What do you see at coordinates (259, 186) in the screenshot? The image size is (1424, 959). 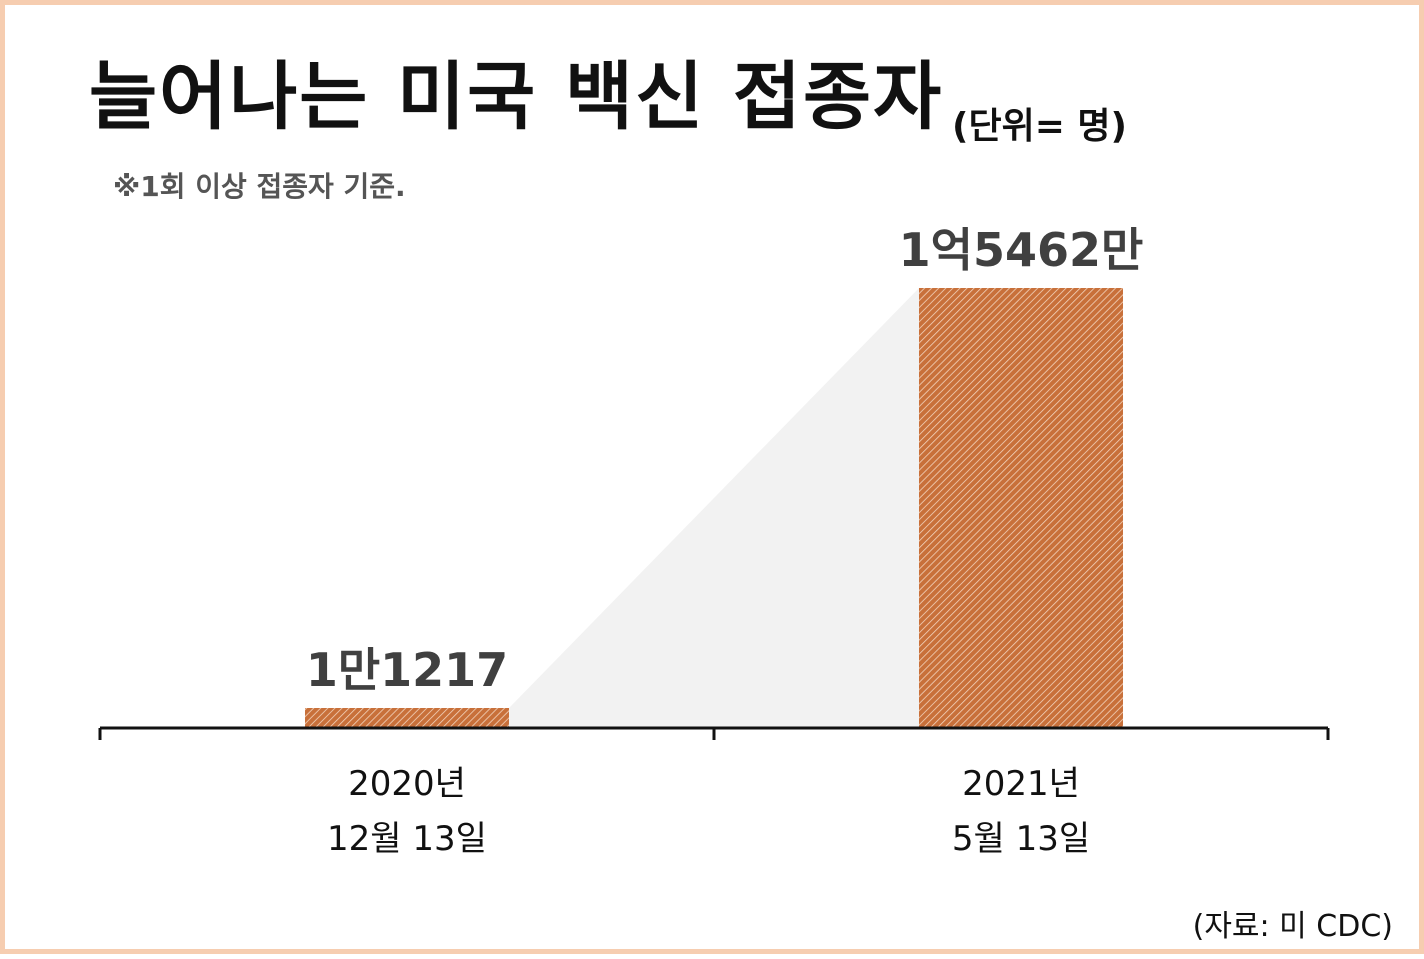 I see `footnote: ※1회 이상 접종자 기준.` at bounding box center [259, 186].